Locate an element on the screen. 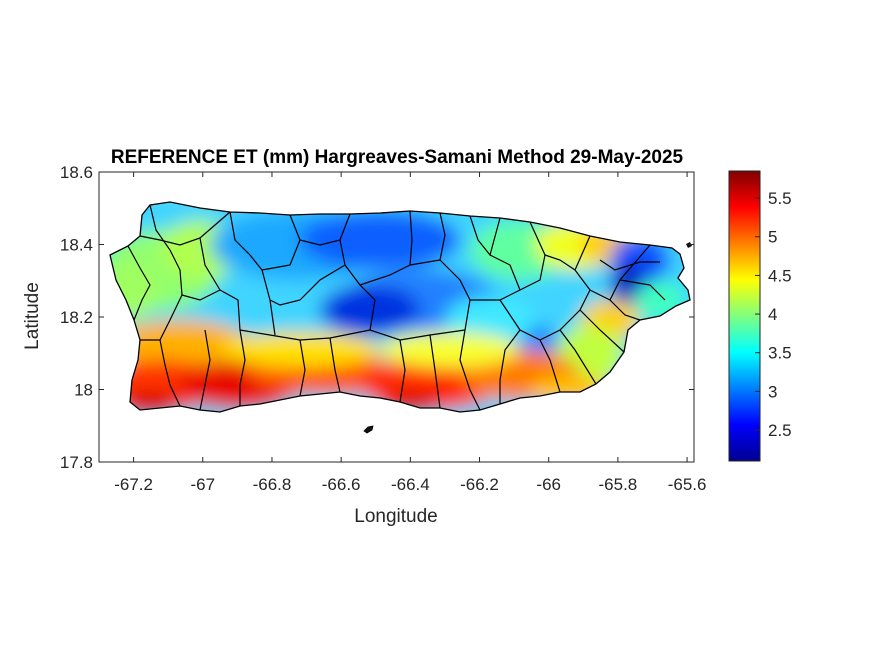  colorbar-tick-label: 3.5 is located at coordinates (780, 353).